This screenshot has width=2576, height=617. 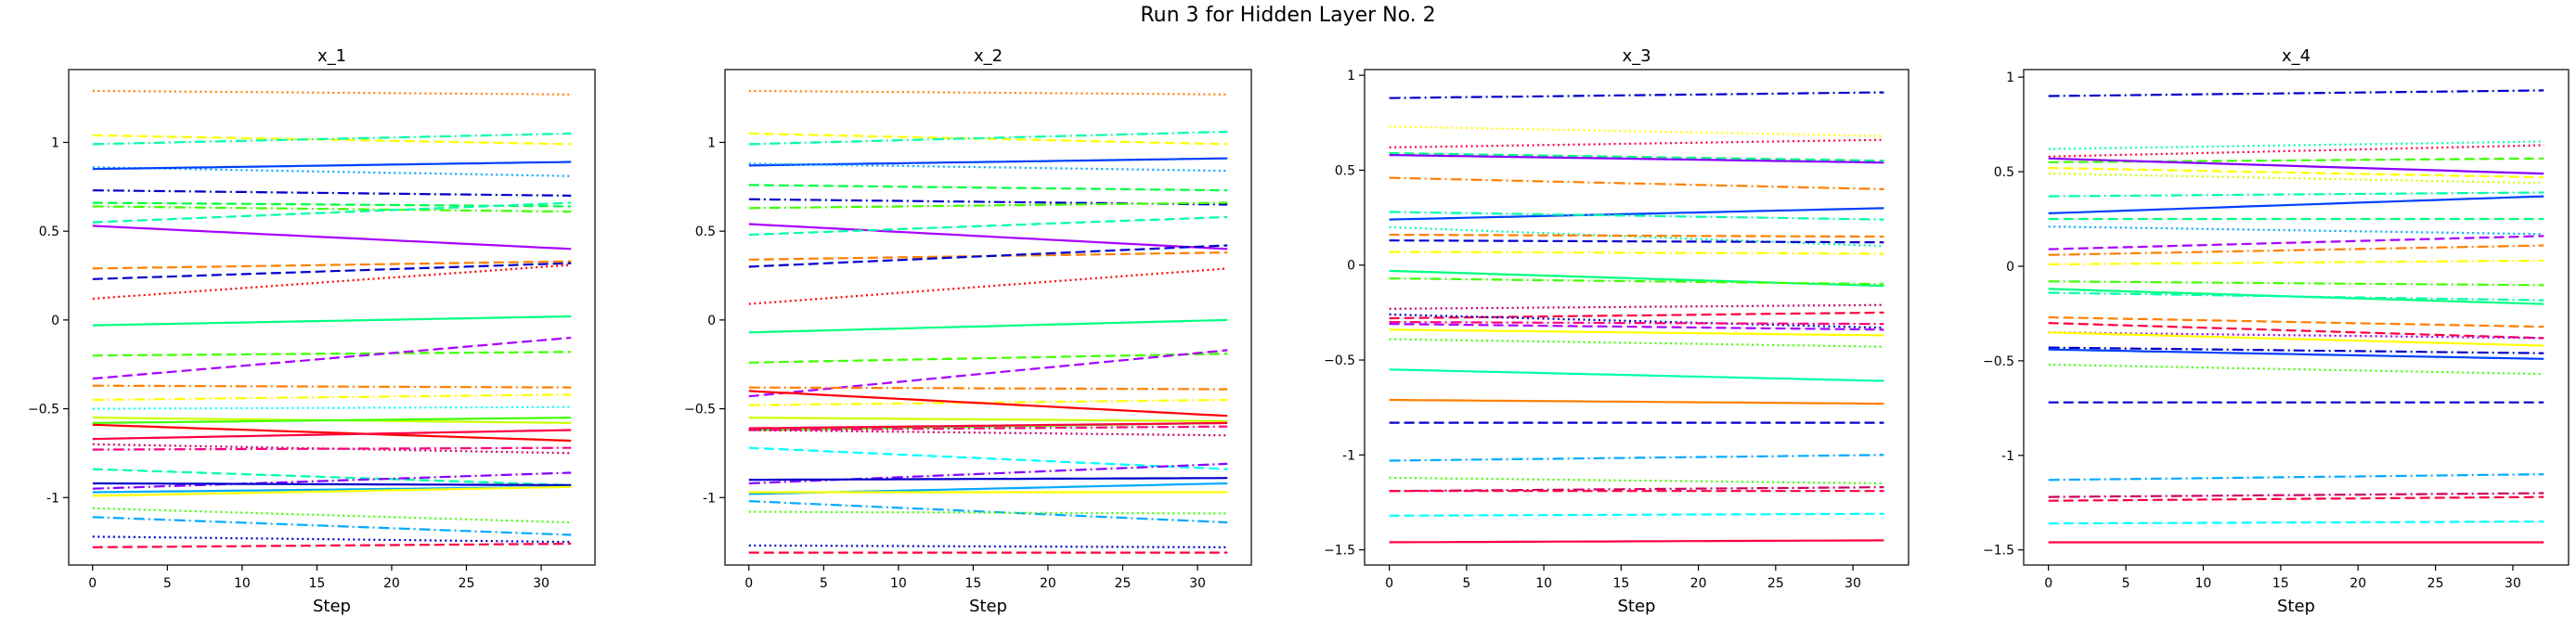 I want to click on subplot-title: x_3, so click(x=1636, y=56).